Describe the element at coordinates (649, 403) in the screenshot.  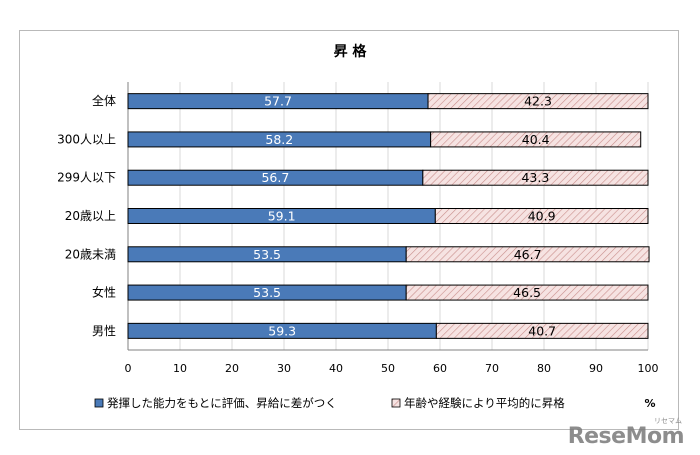
I see `unit-label: %` at that location.